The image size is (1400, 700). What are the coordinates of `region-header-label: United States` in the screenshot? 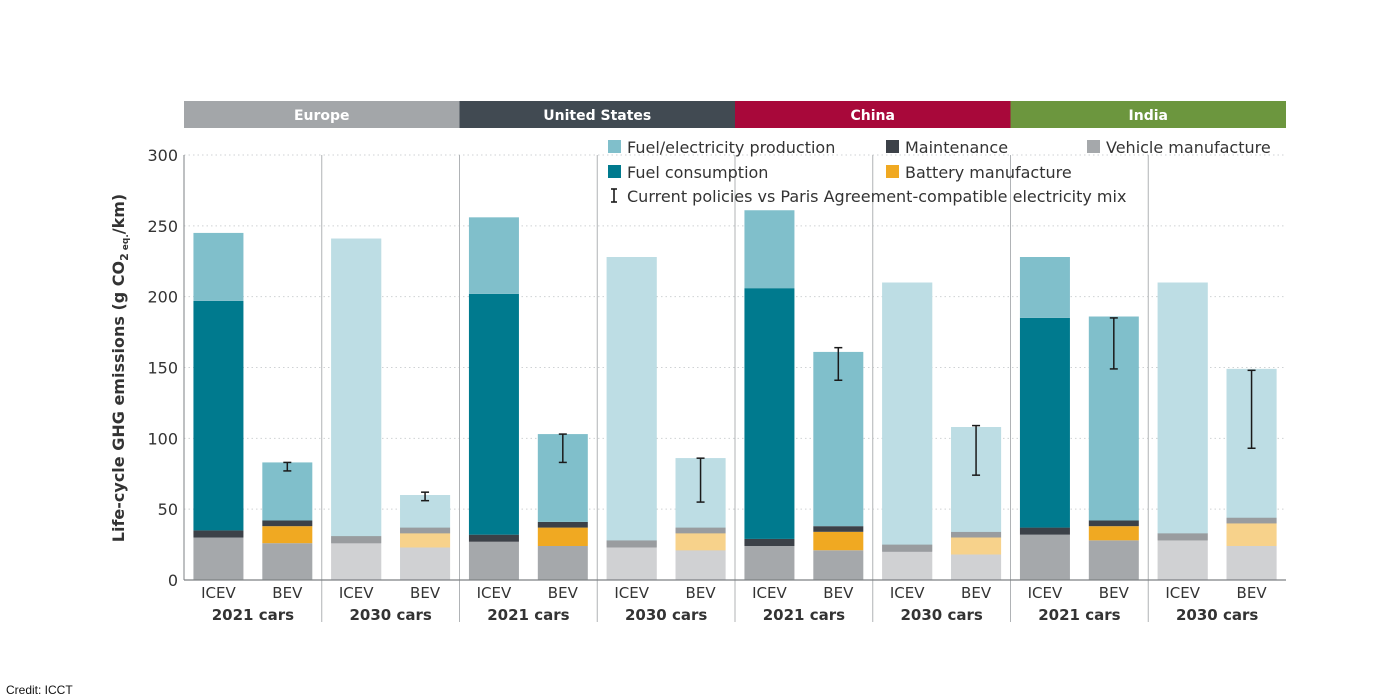 It's located at (597, 116).